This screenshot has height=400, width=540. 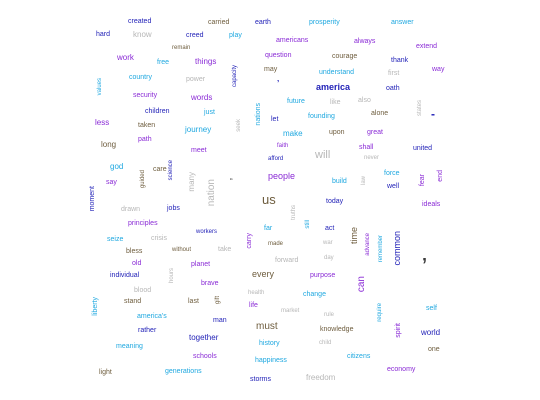 What do you see at coordinates (393, 88) in the screenshot?
I see `cloud-word: oath` at bounding box center [393, 88].